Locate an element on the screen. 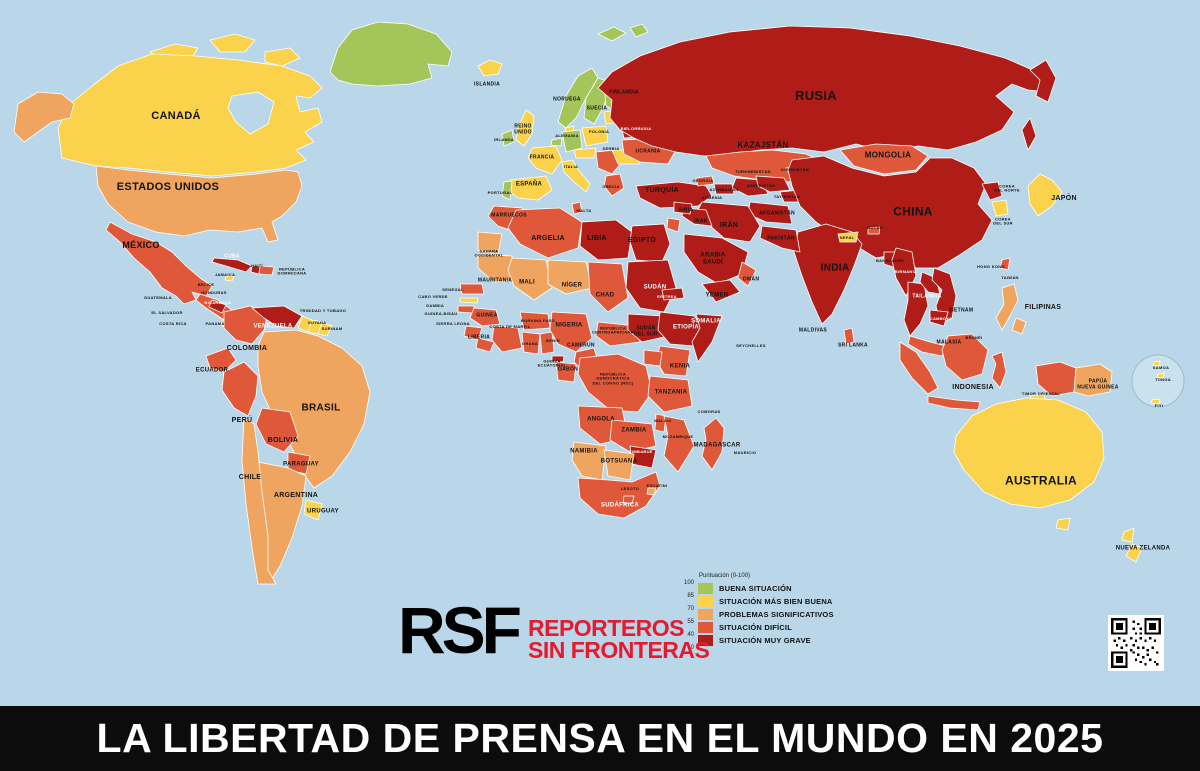  country-label: FIYI is located at coordinates (1159, 405).